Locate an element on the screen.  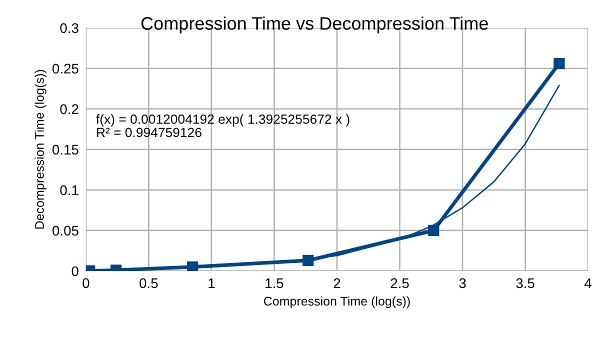
x-tick-label: 3 is located at coordinates (462, 283).